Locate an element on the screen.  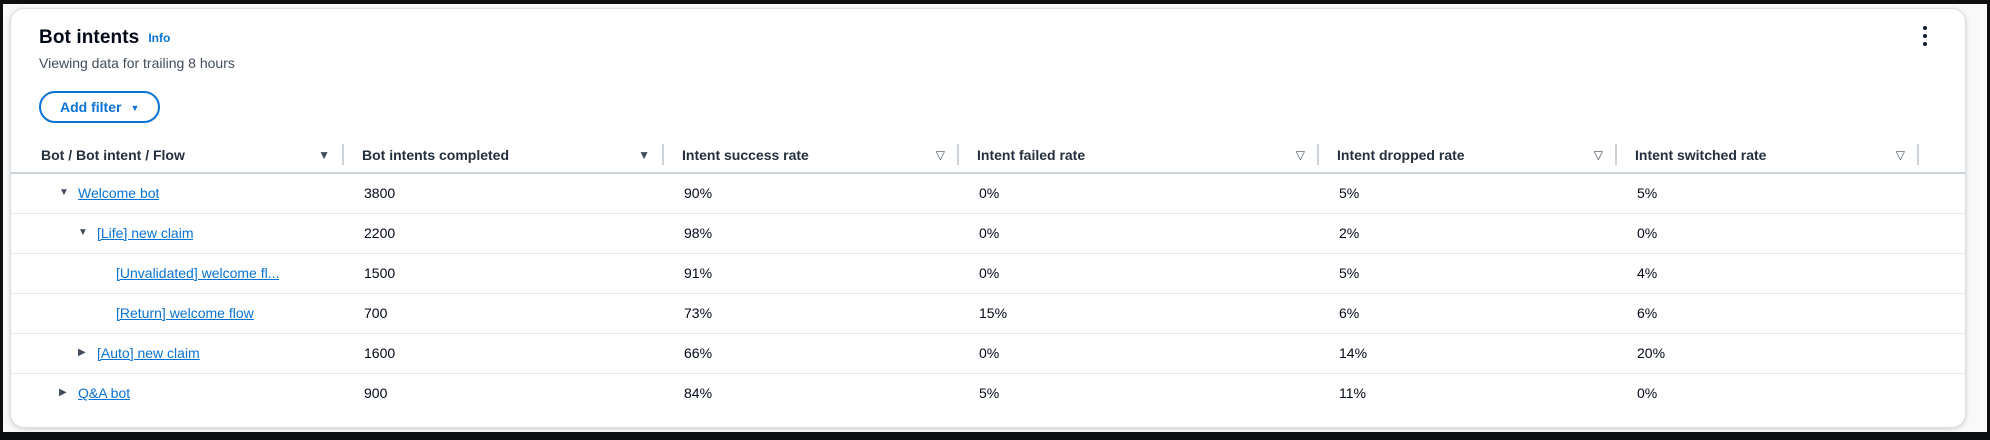
dropped-rate-value: 6% is located at coordinates (1468, 313).